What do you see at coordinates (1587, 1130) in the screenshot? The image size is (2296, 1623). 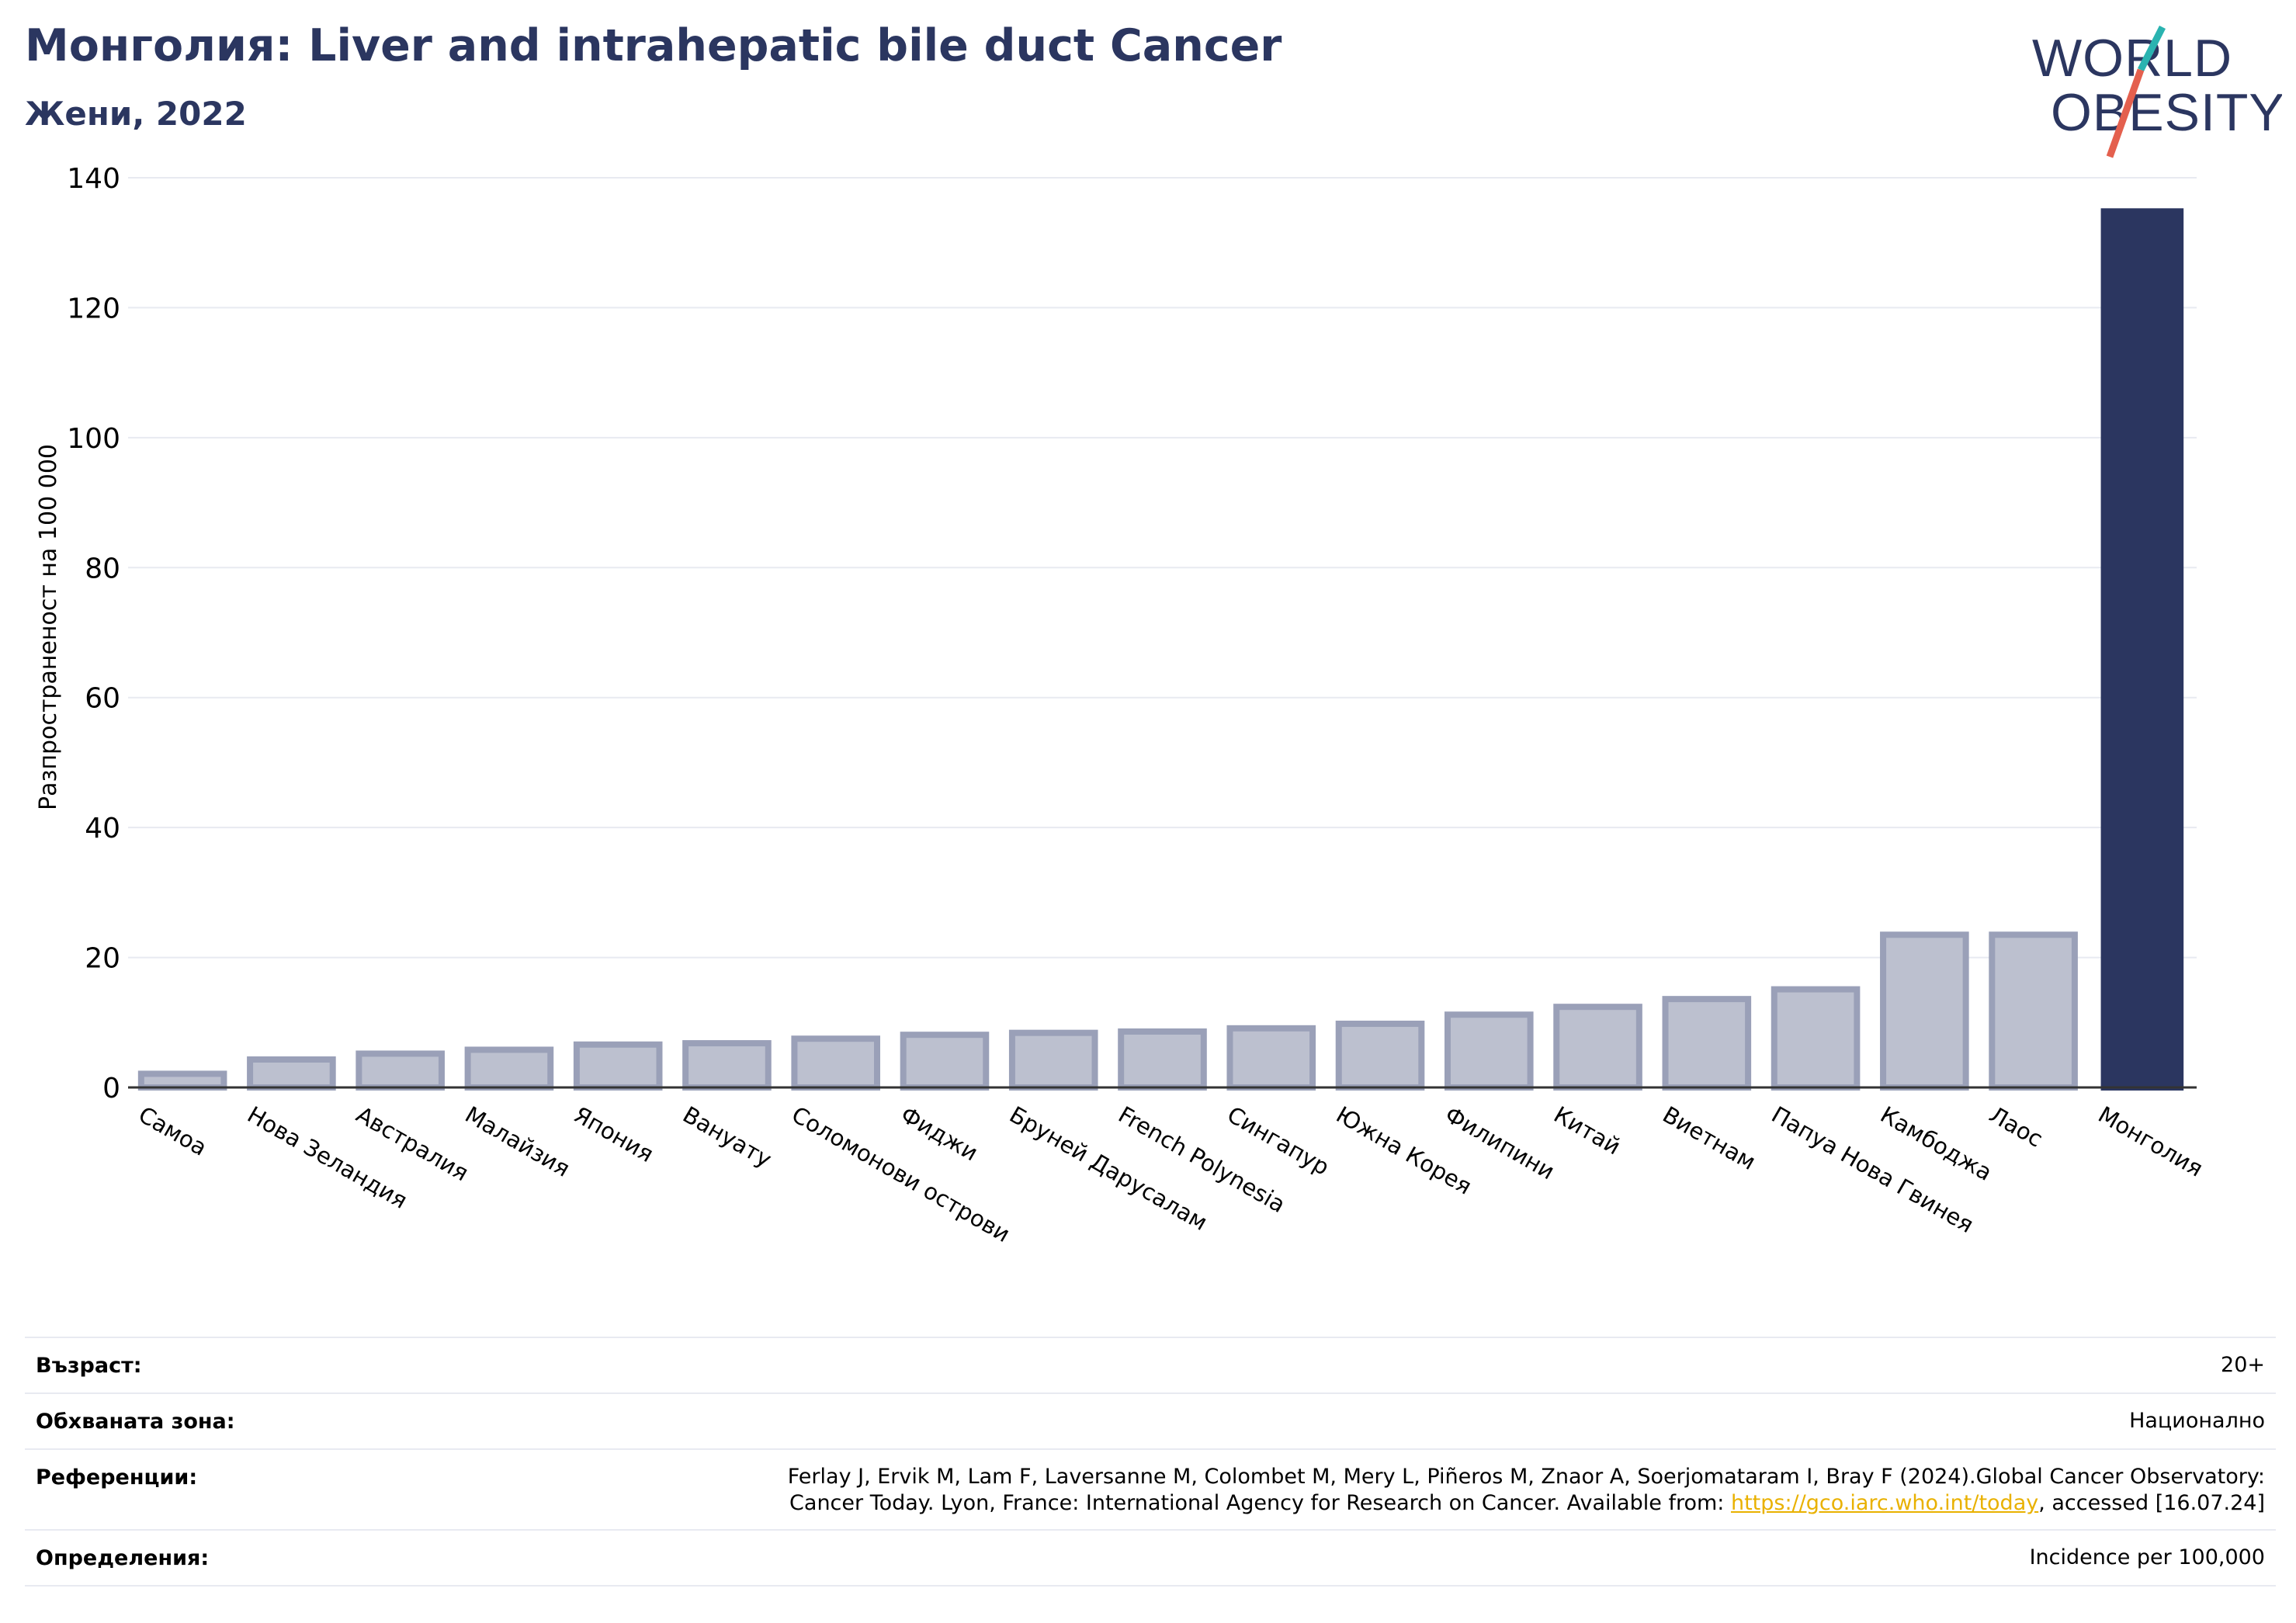 I see `x-tick-label: Китай` at bounding box center [1587, 1130].